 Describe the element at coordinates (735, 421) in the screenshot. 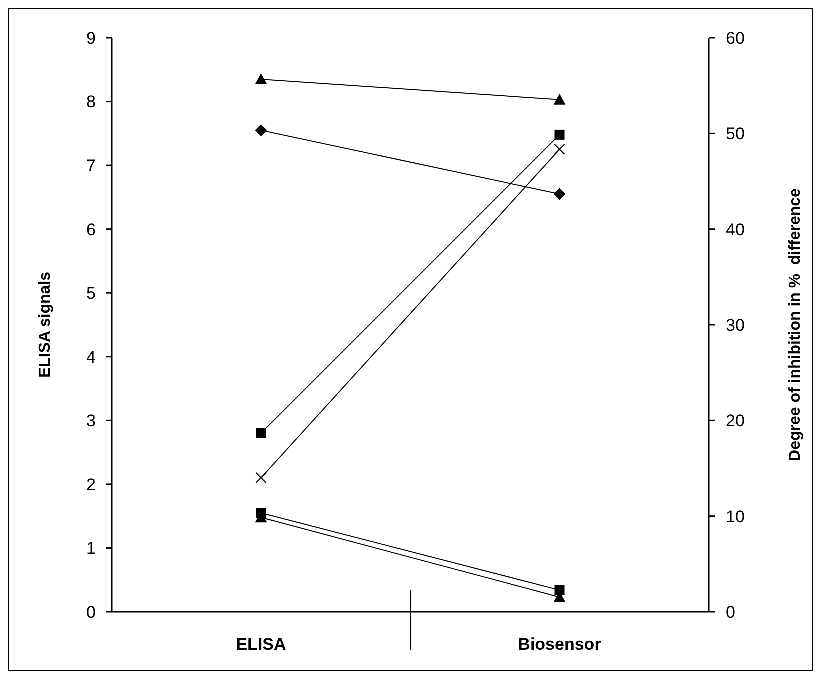

I see `y2-tick-label: 20` at that location.